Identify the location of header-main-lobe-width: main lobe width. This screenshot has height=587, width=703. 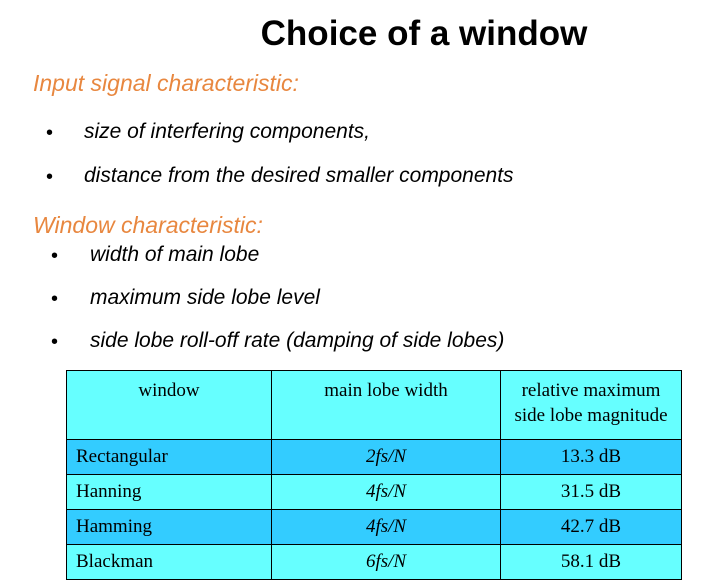
(386, 405).